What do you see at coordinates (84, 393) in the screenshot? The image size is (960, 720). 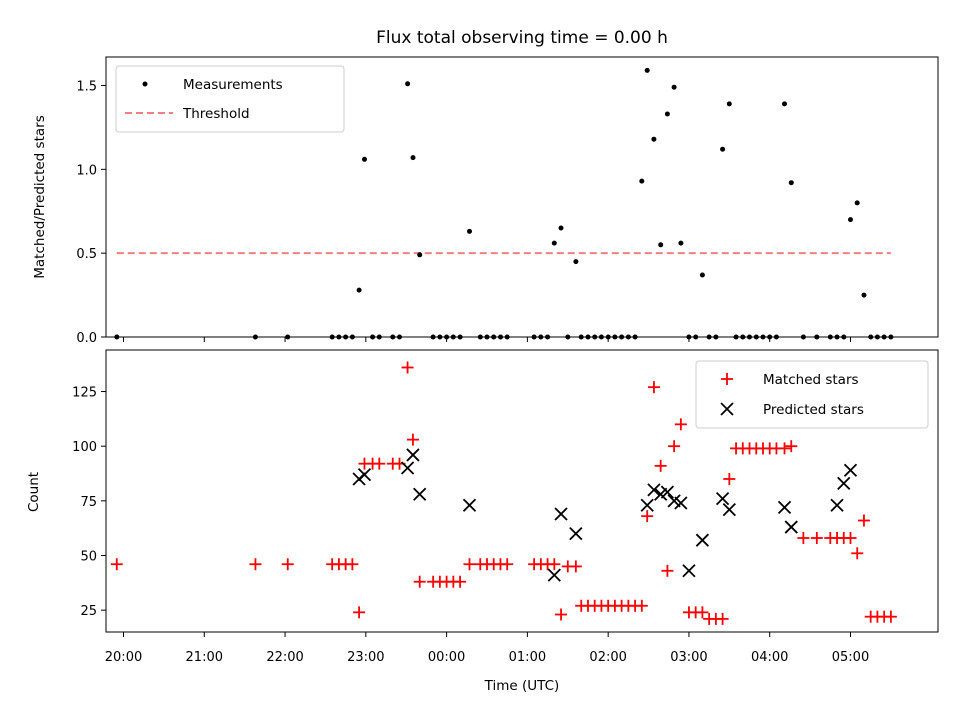 I see `count-y-tick-label: 125` at bounding box center [84, 393].